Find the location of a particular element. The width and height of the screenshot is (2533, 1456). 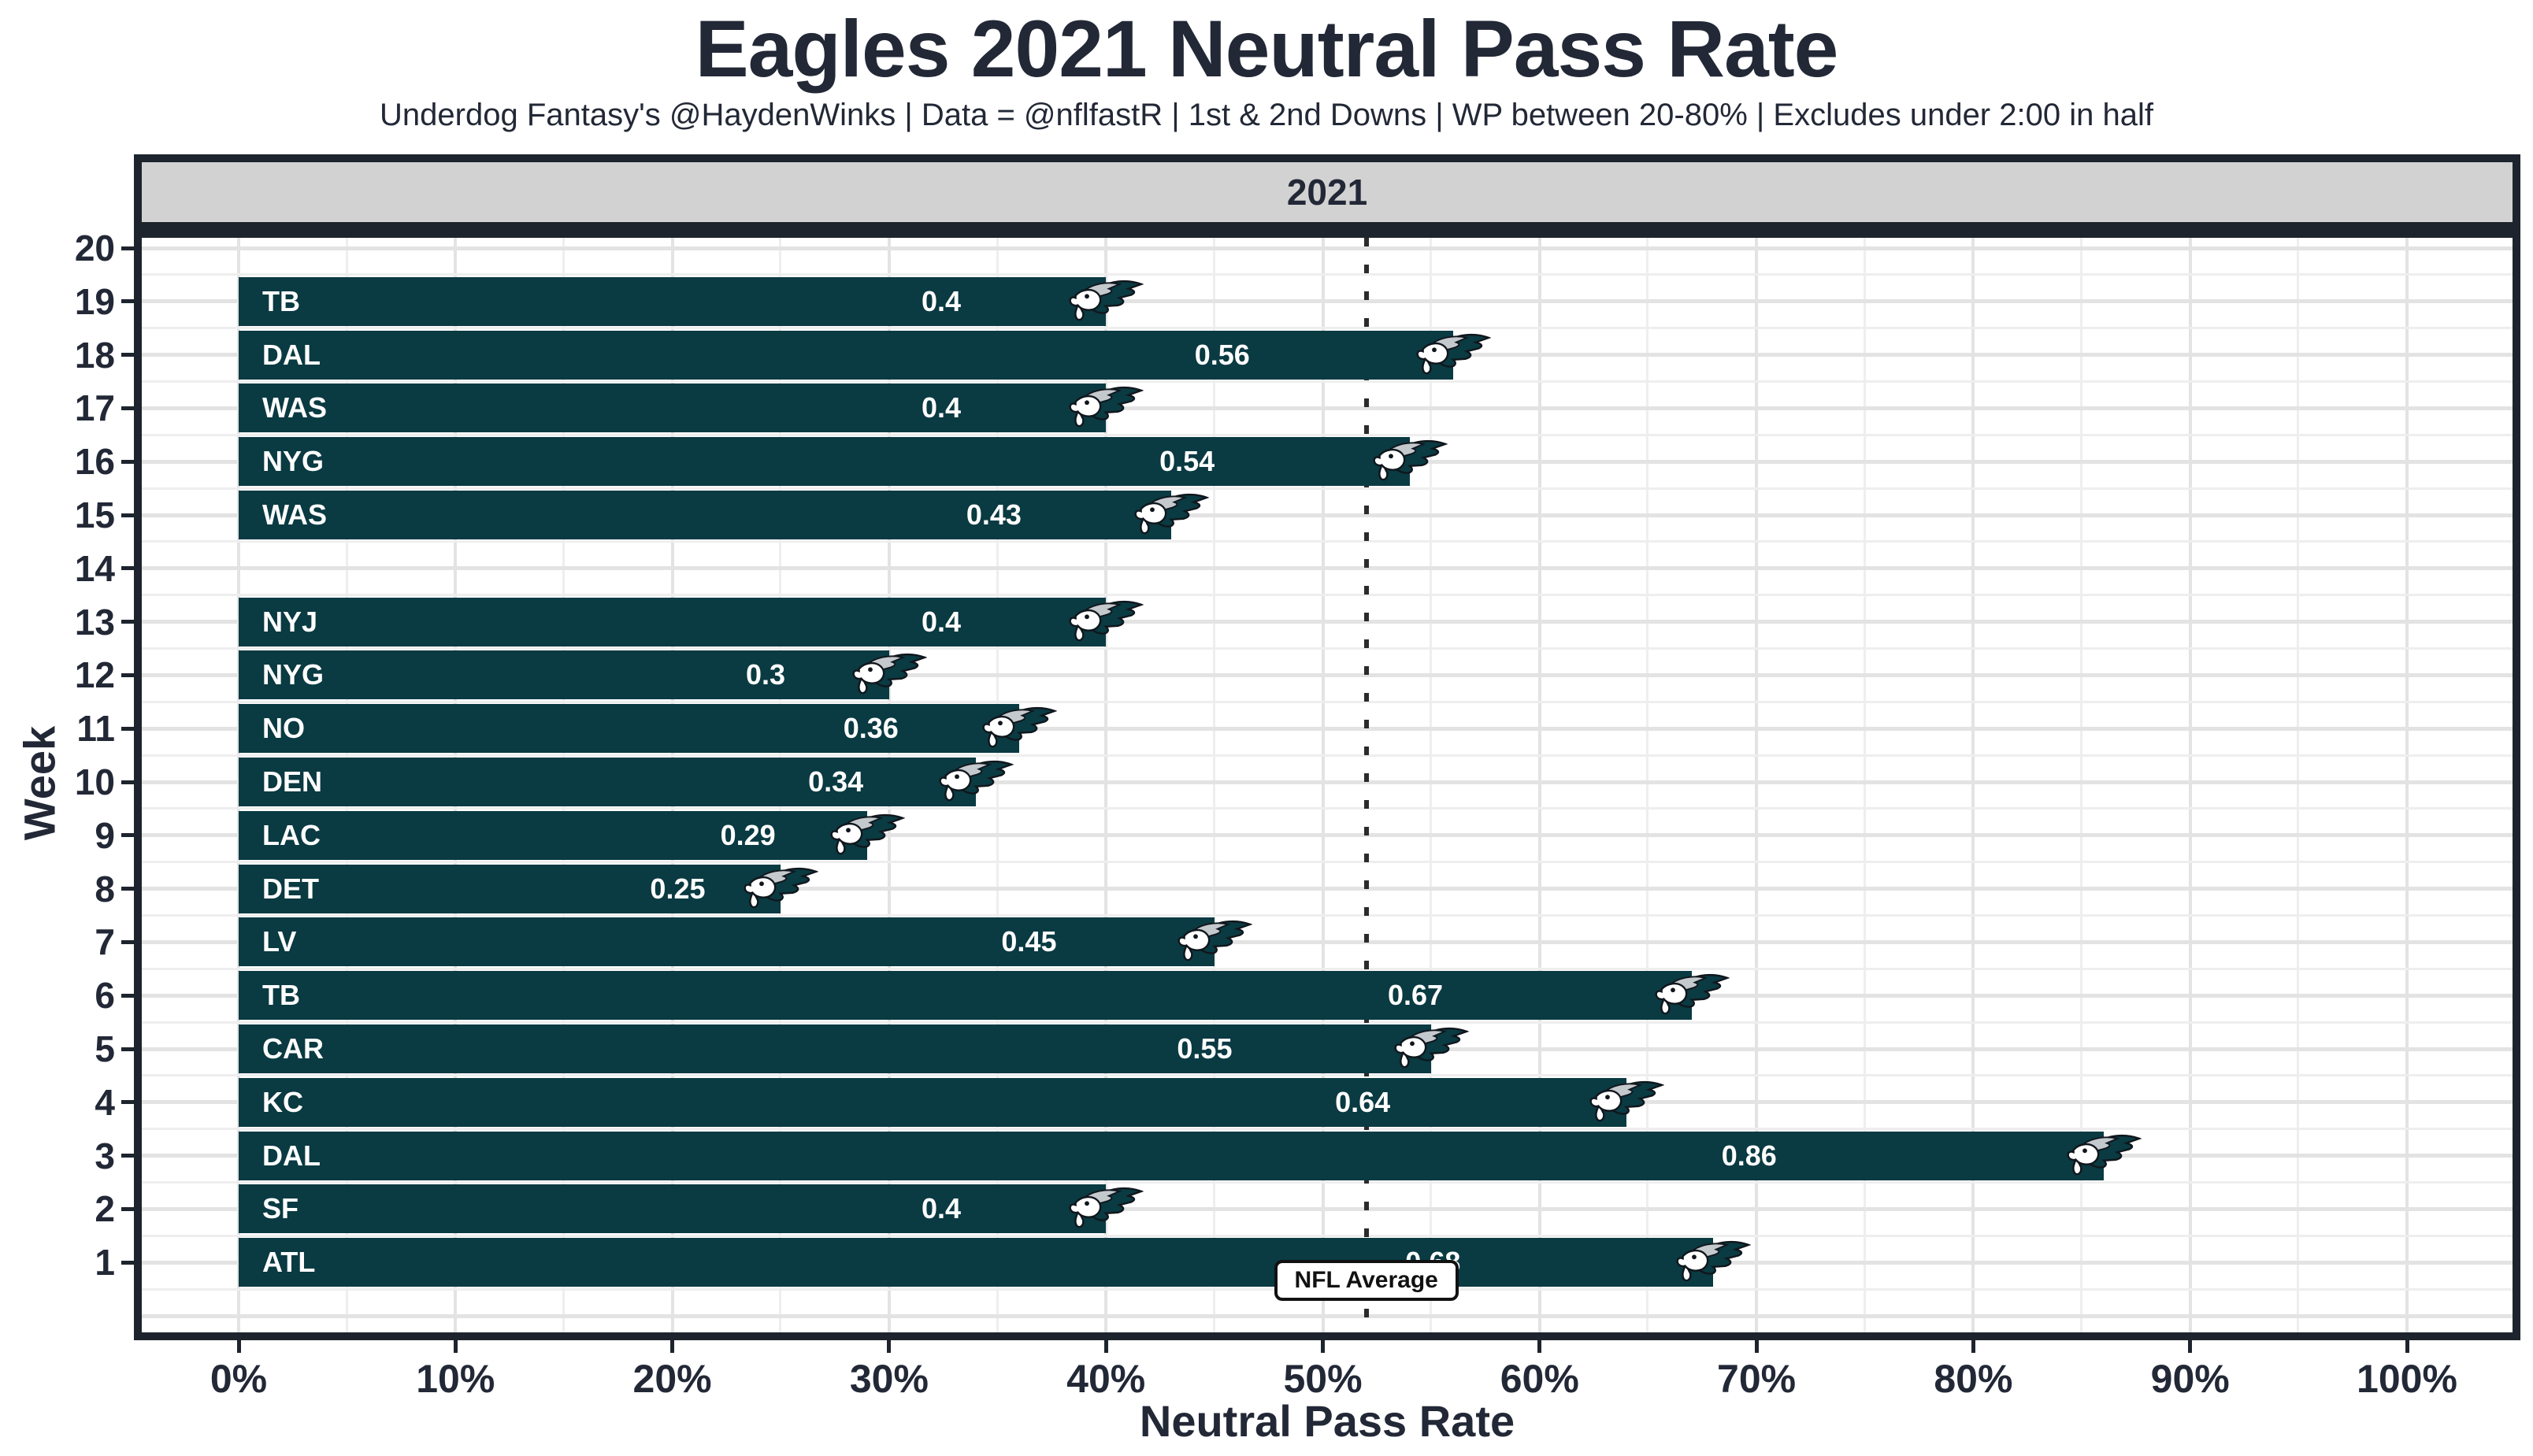

opponent-label: LAC is located at coordinates (291, 834).